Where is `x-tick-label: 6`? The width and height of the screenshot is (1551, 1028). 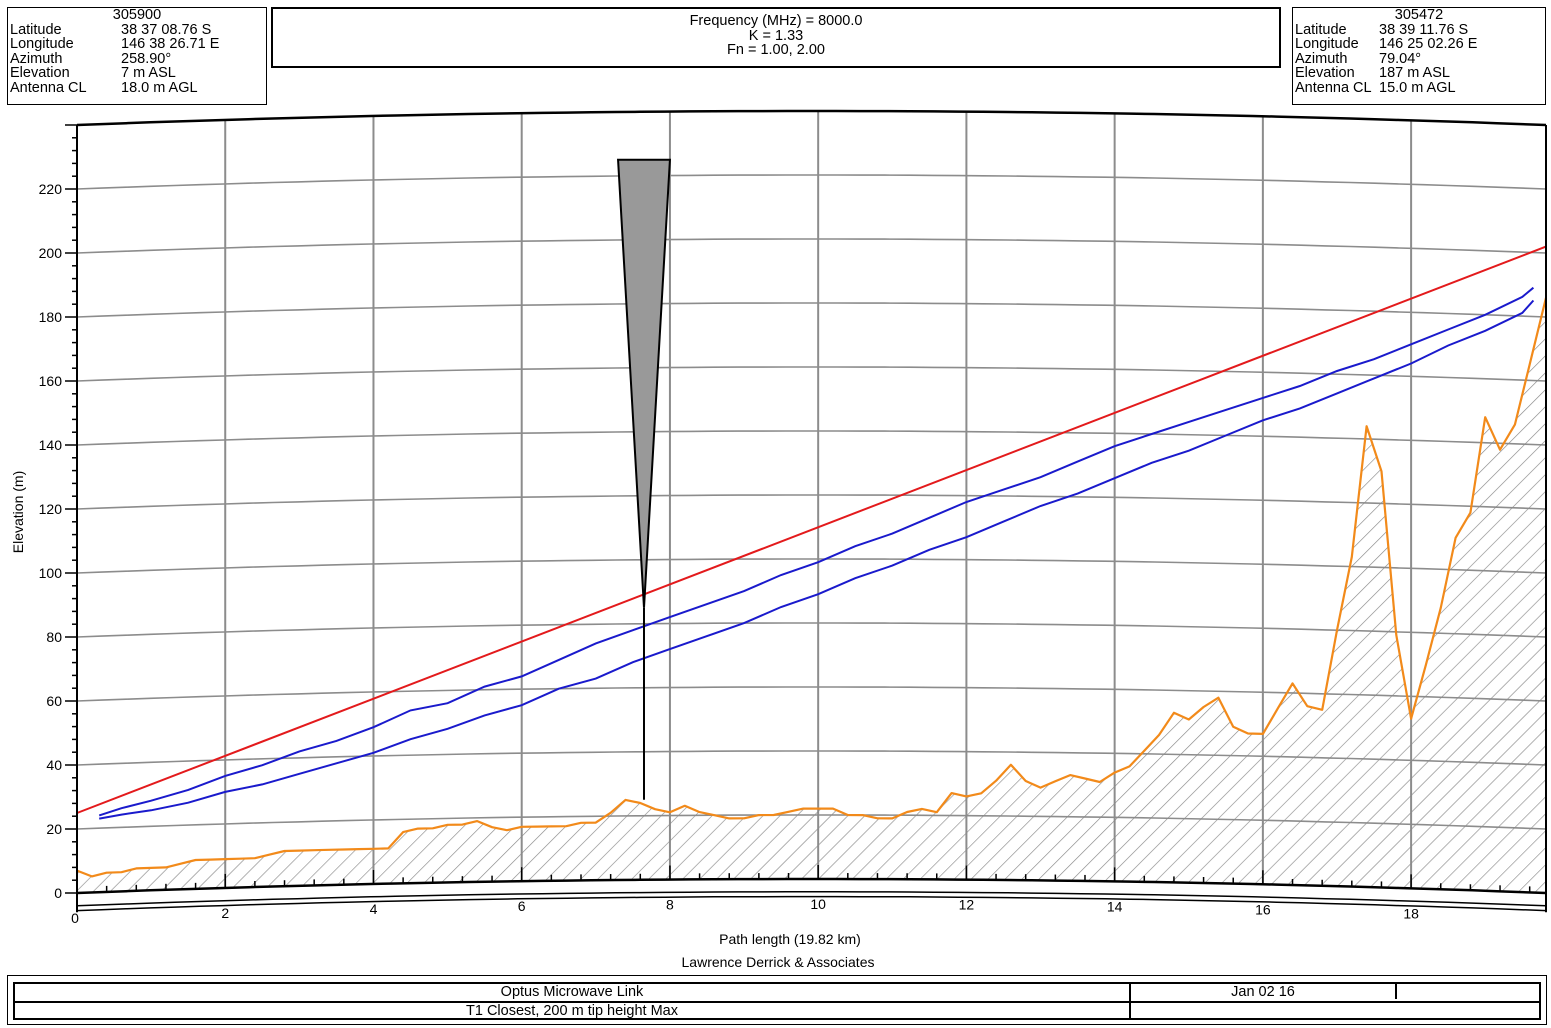
x-tick-label: 6 is located at coordinates (522, 906).